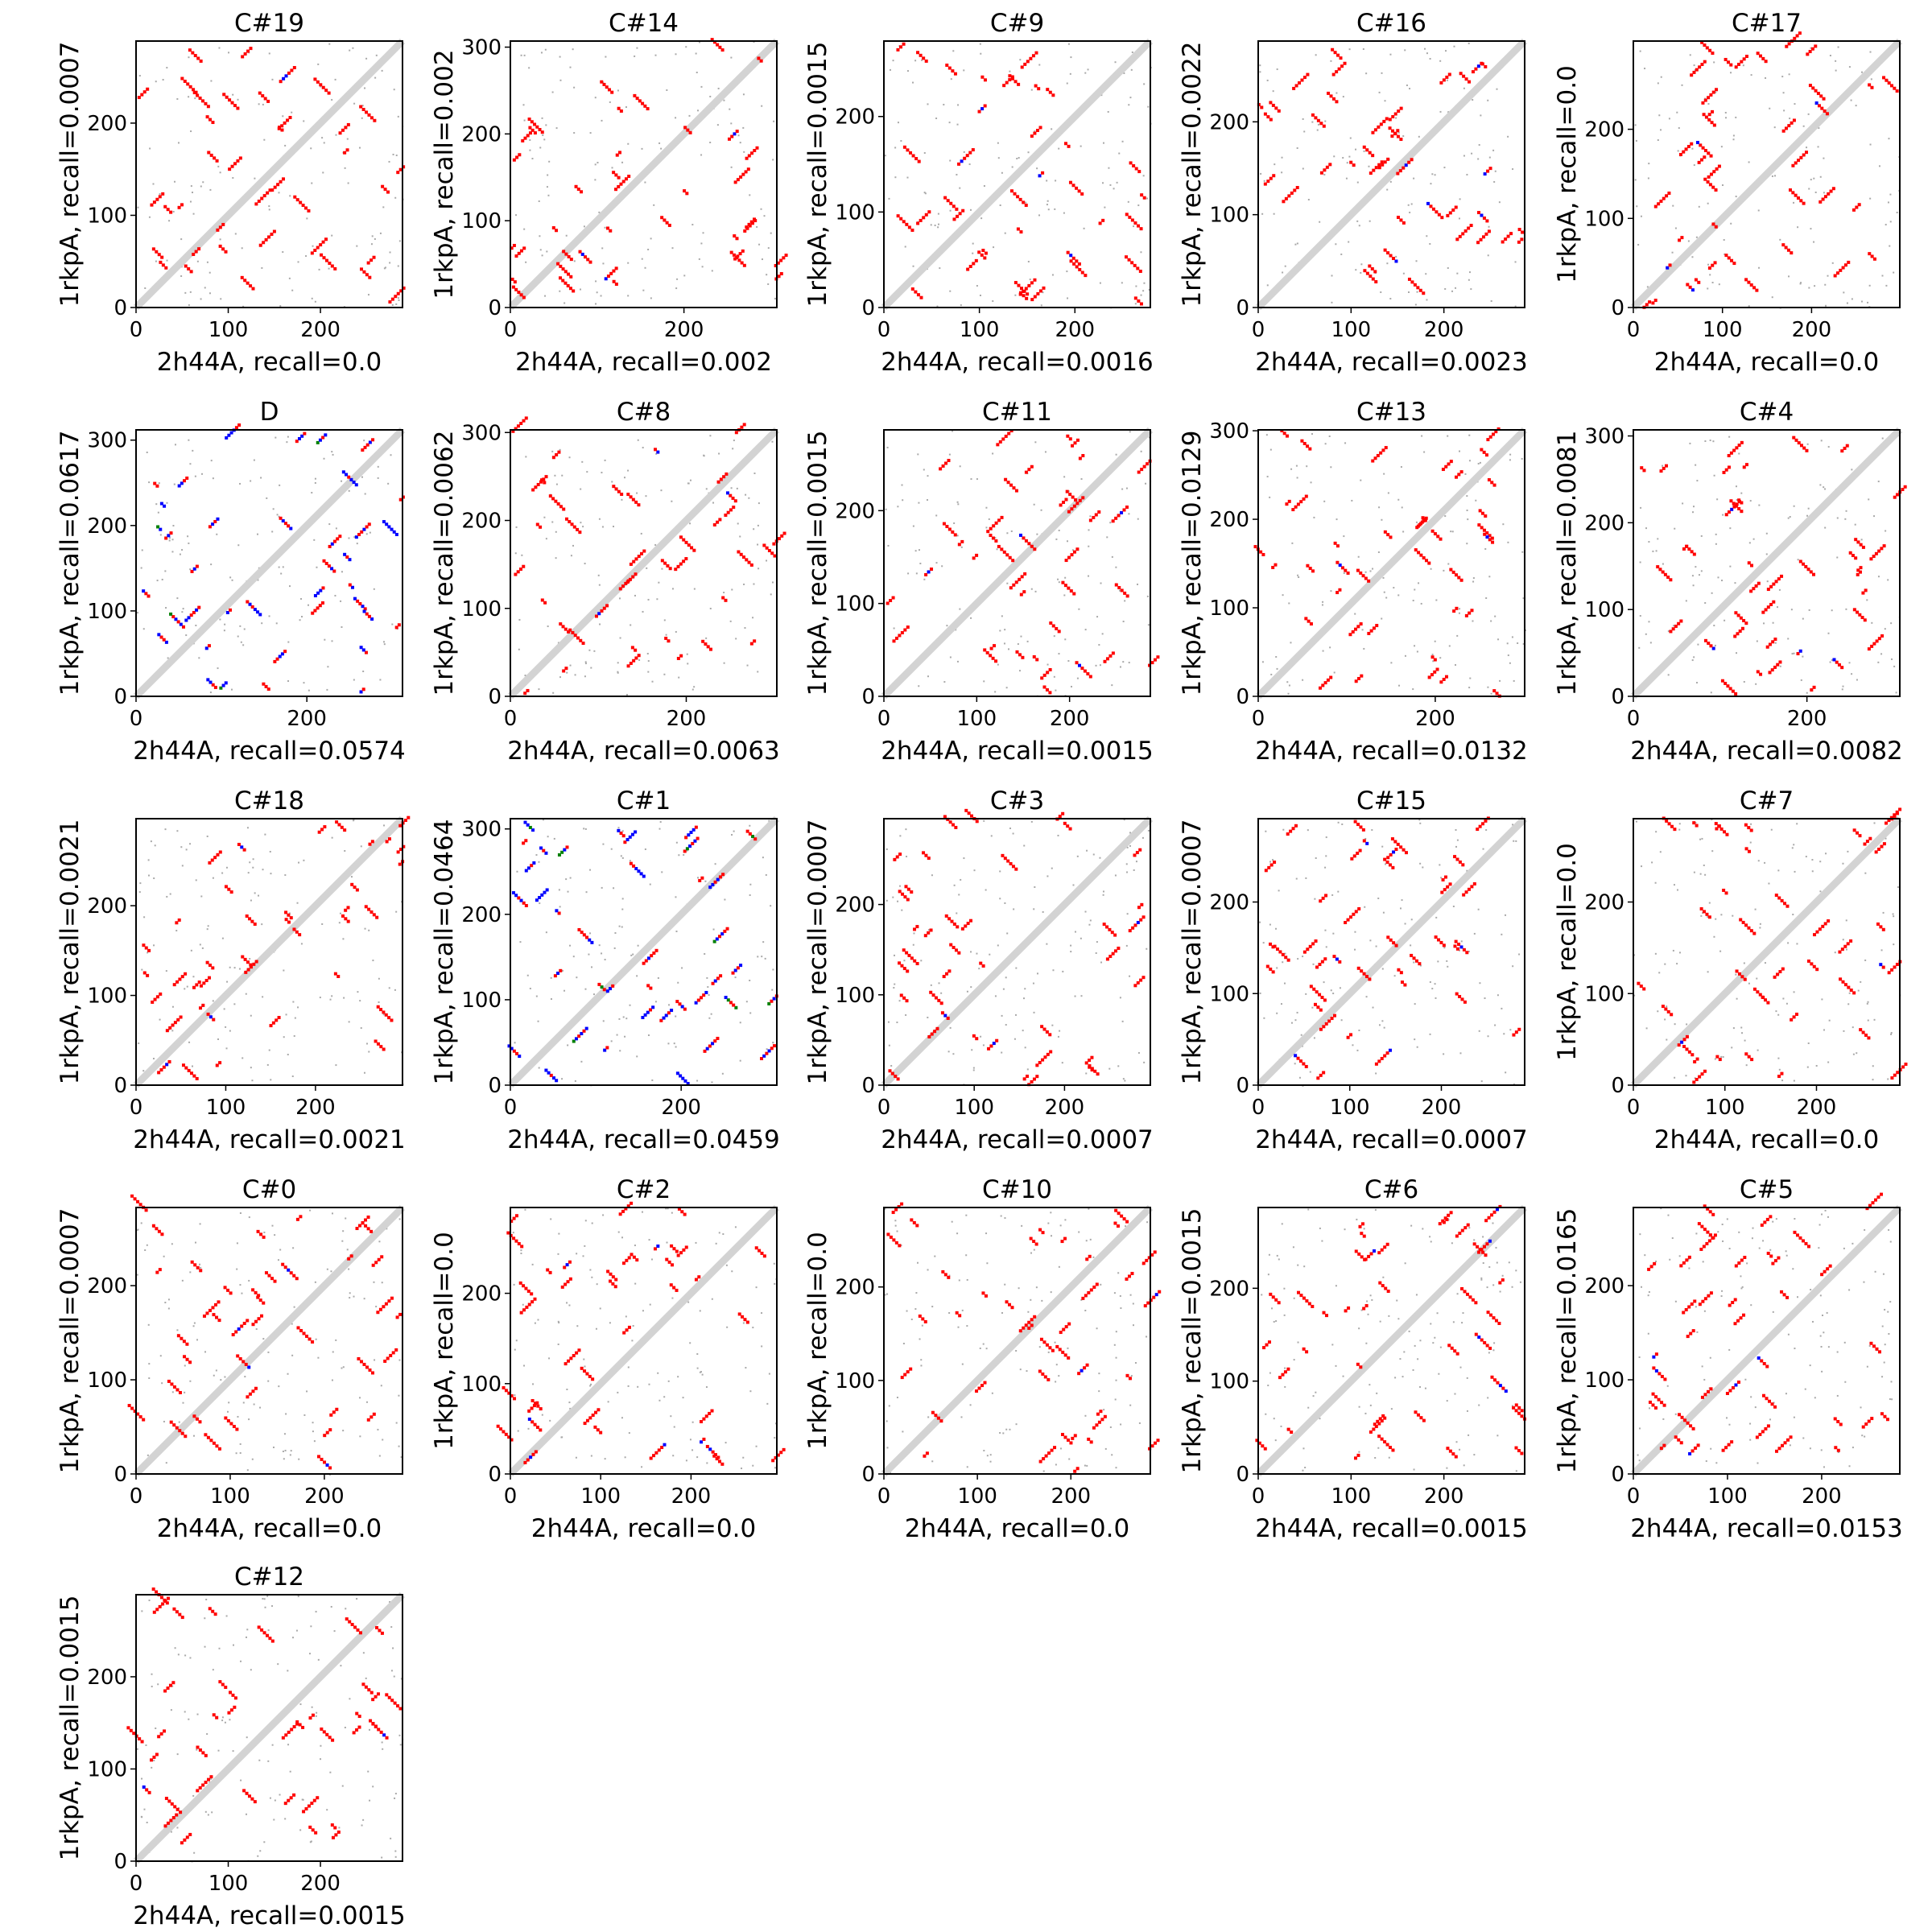 The image size is (1932, 1932). I want to click on y-axis-label: 1rkpA, recall=0.0007, so click(1192, 952).